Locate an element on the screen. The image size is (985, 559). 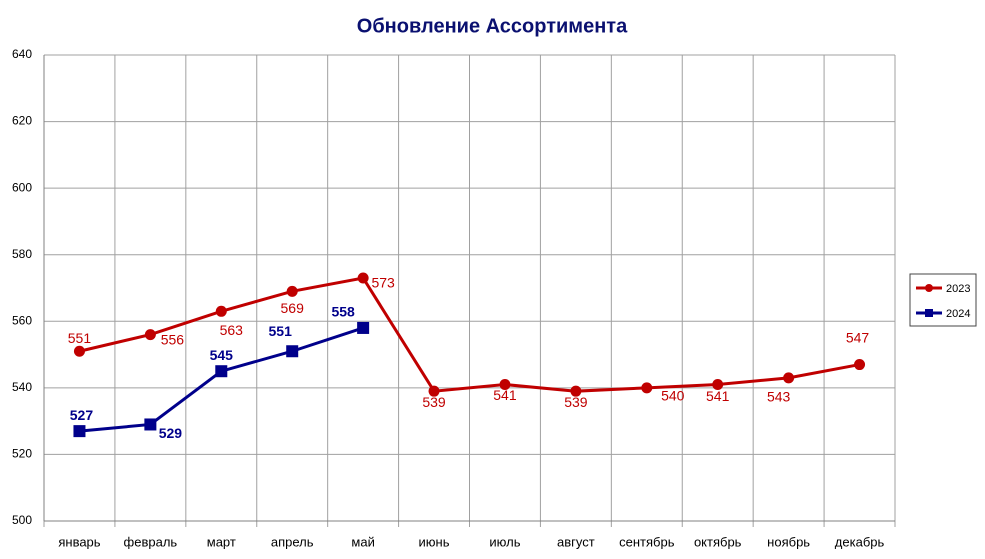
x-tick-label: декабрь is located at coordinates (860, 541).